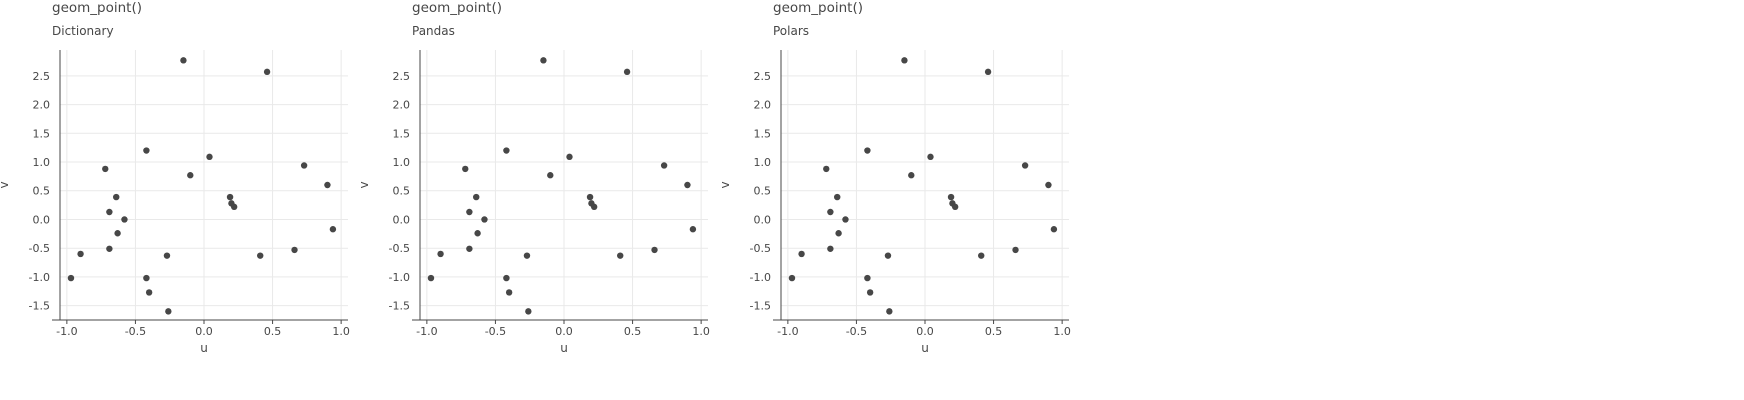 Image resolution: width=1744 pixels, height=400 pixels. Describe the element at coordinates (341, 331) in the screenshot. I see `x-tick-label: 1.0` at that location.